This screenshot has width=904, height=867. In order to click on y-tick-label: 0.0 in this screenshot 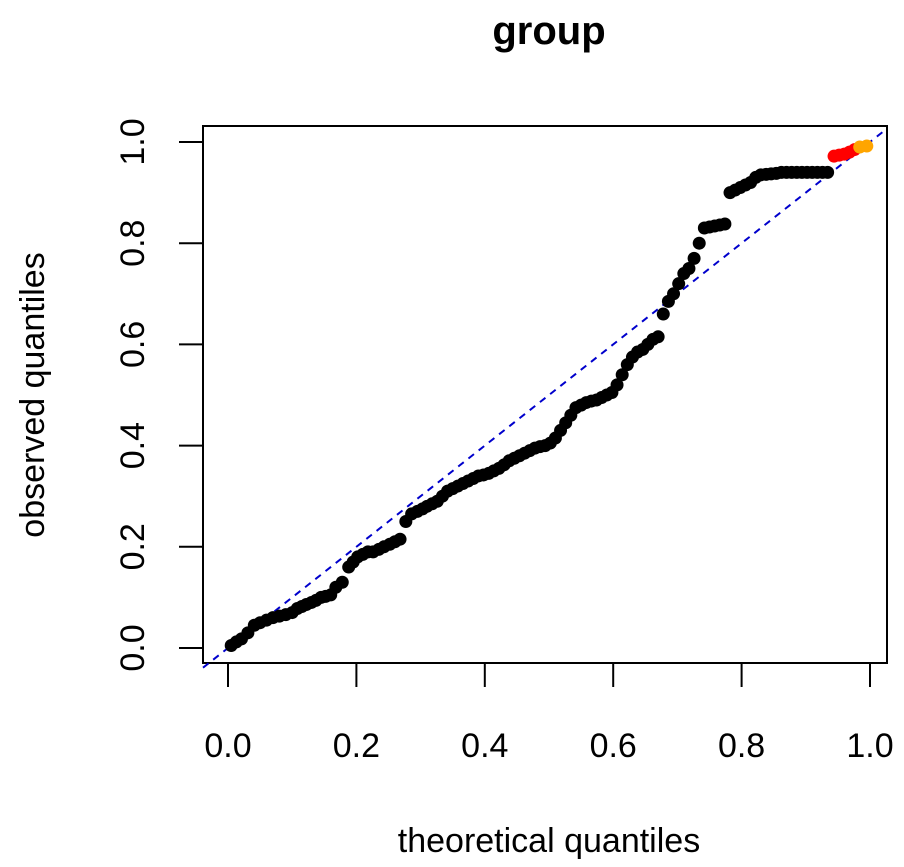, I will do `click(133, 647)`.